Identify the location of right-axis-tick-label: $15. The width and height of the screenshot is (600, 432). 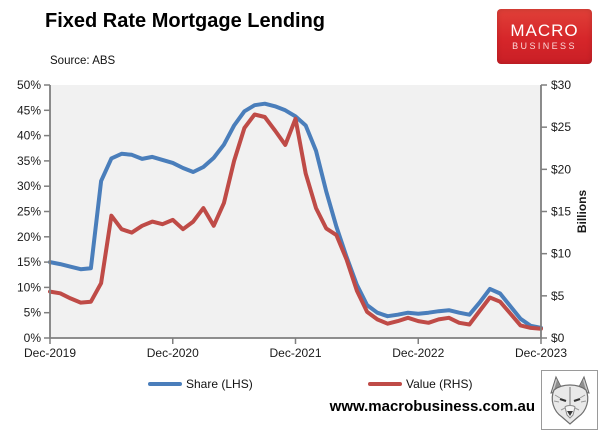
(561, 212).